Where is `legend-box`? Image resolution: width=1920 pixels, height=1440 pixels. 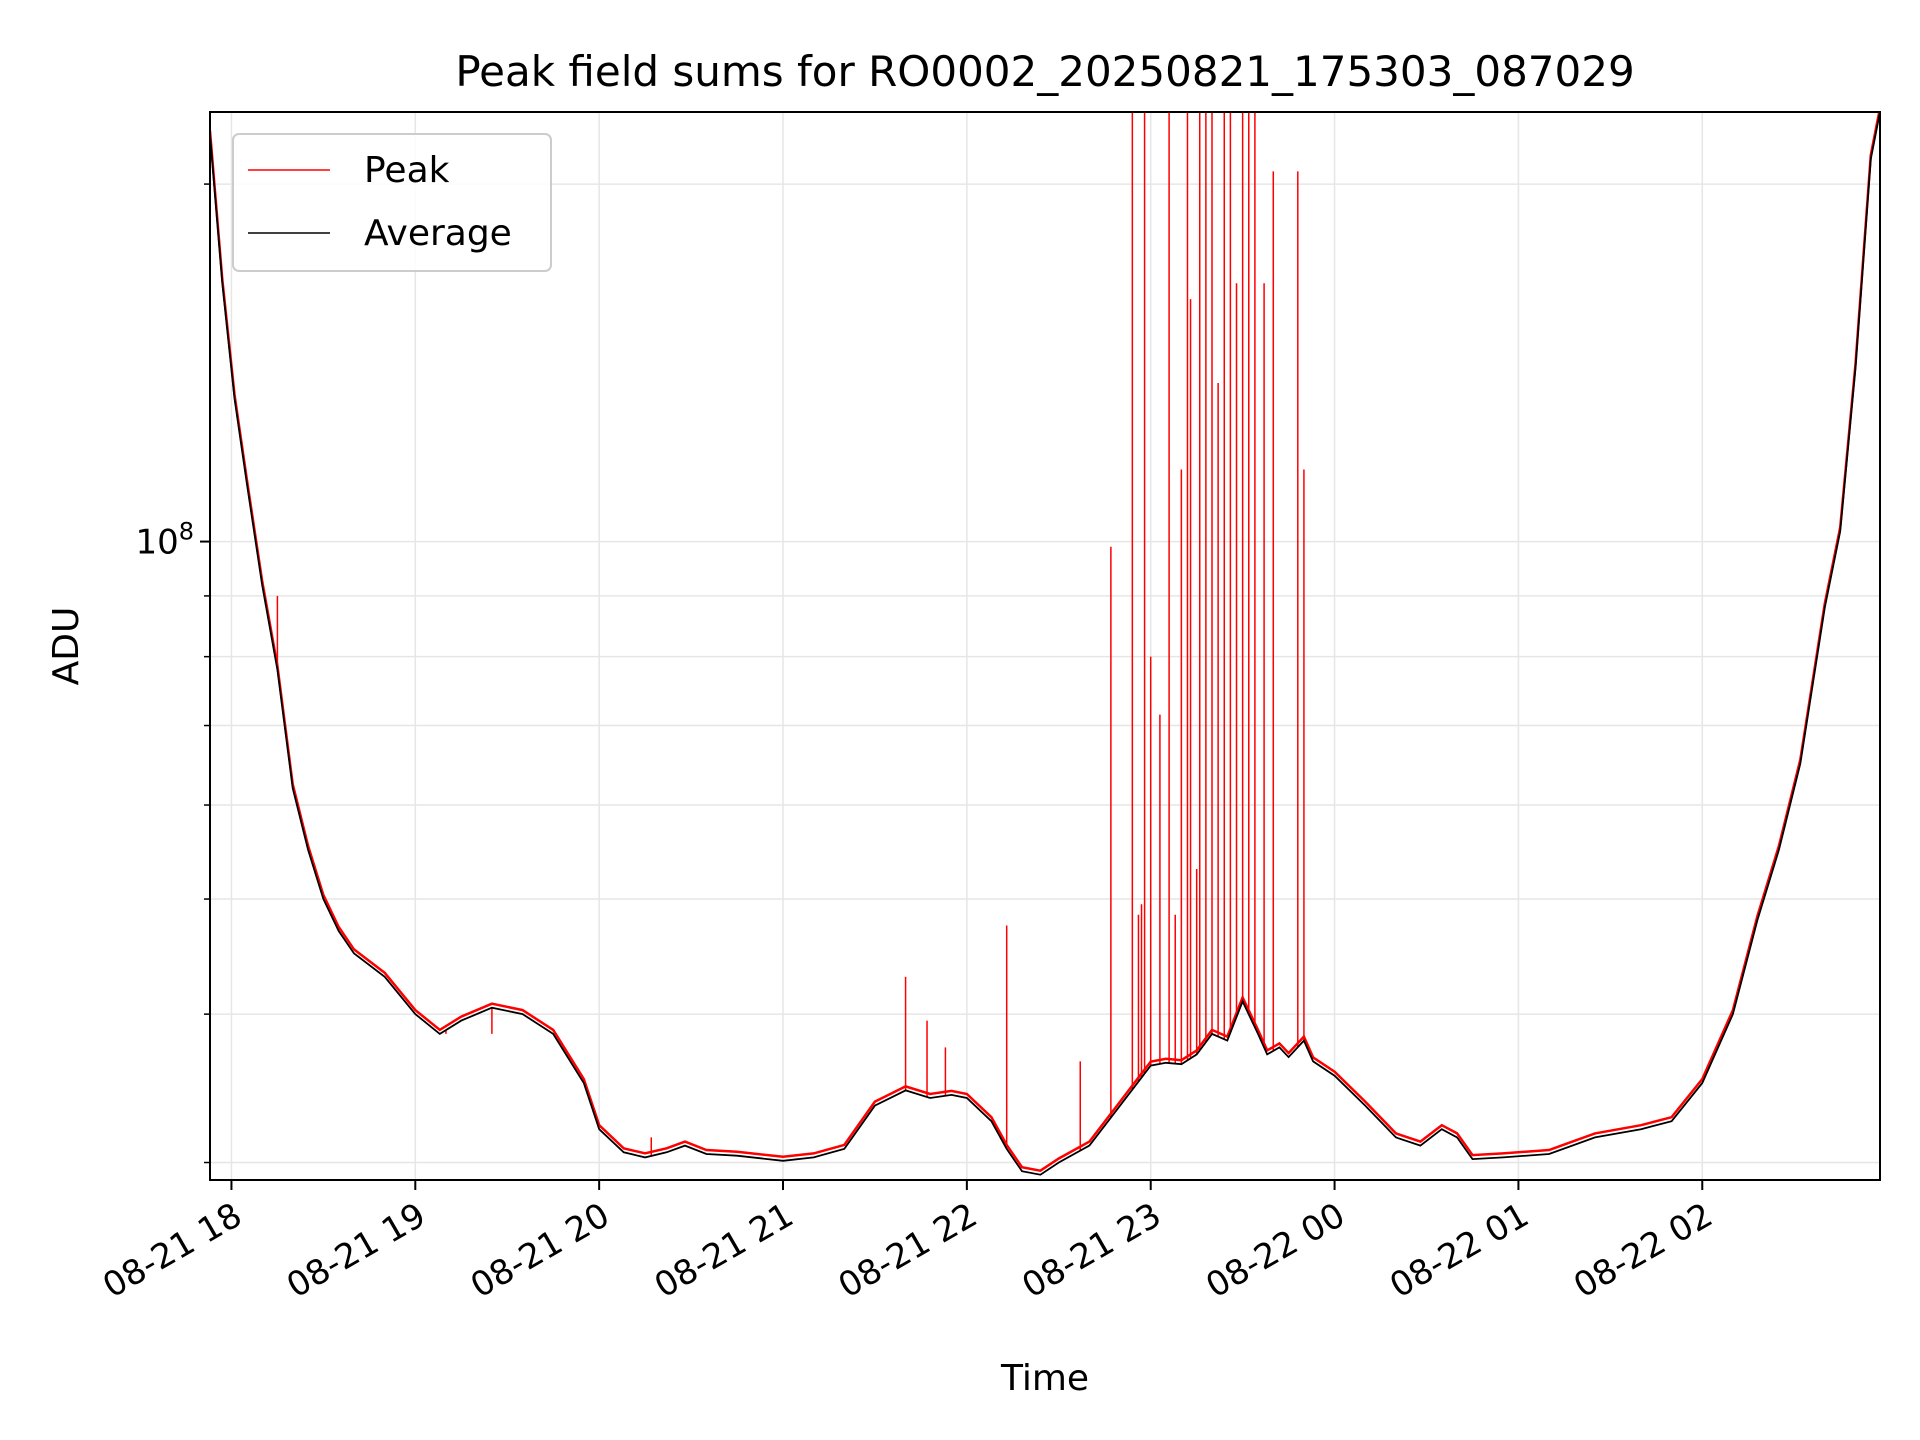 legend-box is located at coordinates (392, 202).